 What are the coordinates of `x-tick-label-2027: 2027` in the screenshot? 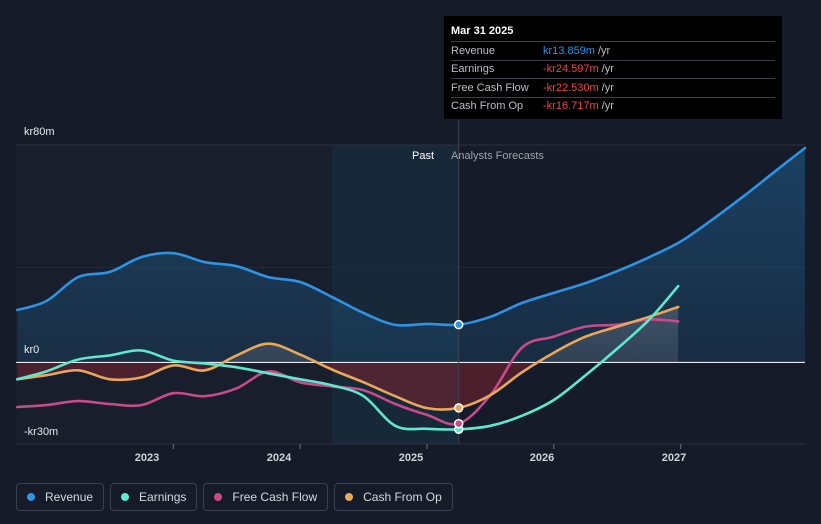 It's located at (674, 458).